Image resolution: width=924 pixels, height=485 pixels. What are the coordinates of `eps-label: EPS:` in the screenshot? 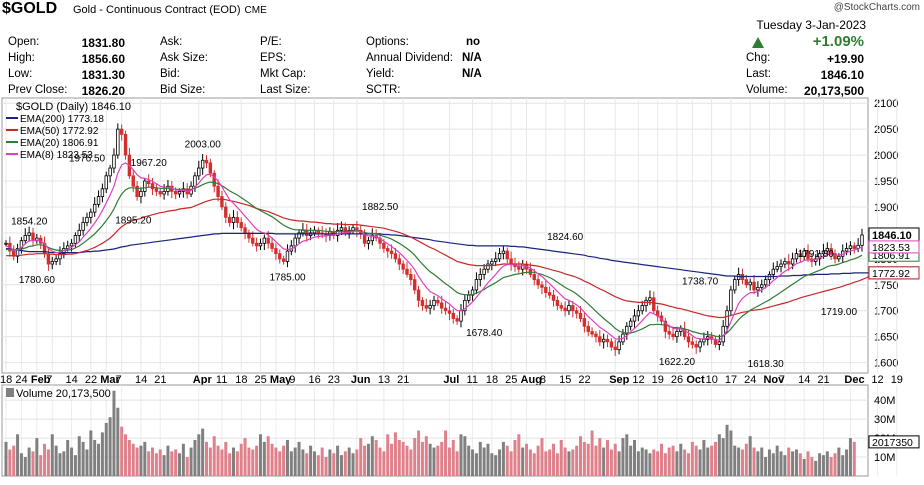 It's located at (273, 58).